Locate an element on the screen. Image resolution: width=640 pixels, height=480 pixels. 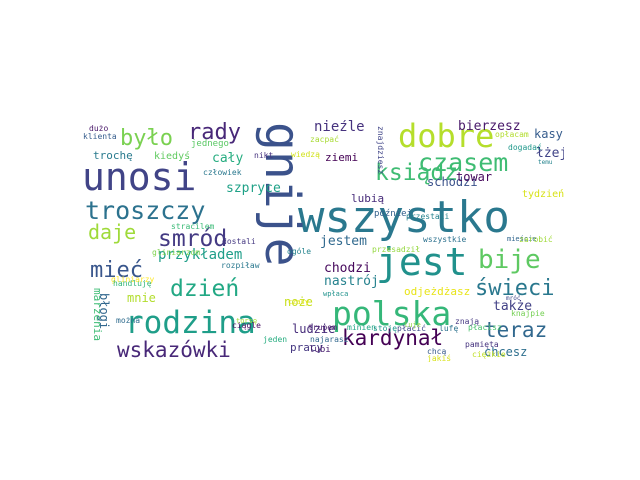
cloud-word: znajdziesz is located at coordinates (380, 150).